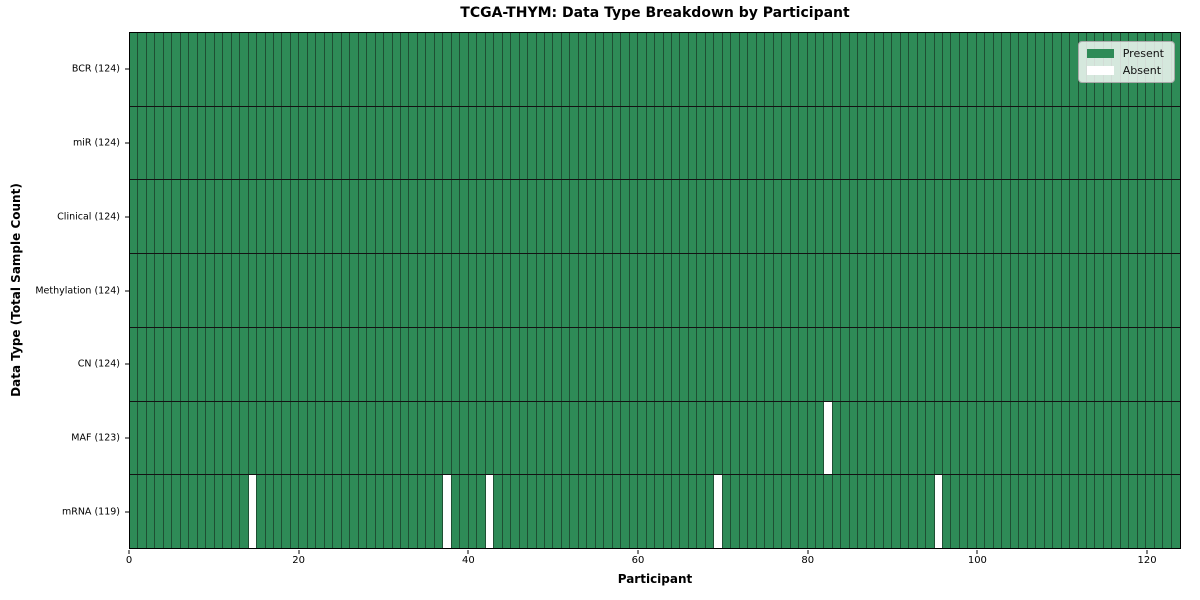 Image resolution: width=1200 pixels, height=600 pixels. I want to click on y-tick-label: CN (124), so click(98, 364).